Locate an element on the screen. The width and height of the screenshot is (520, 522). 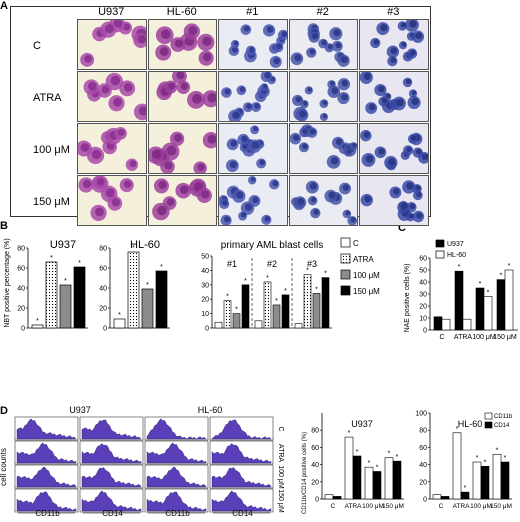
y-axis-title: NBT positive percentage (%) is located at coordinates (7, 282).